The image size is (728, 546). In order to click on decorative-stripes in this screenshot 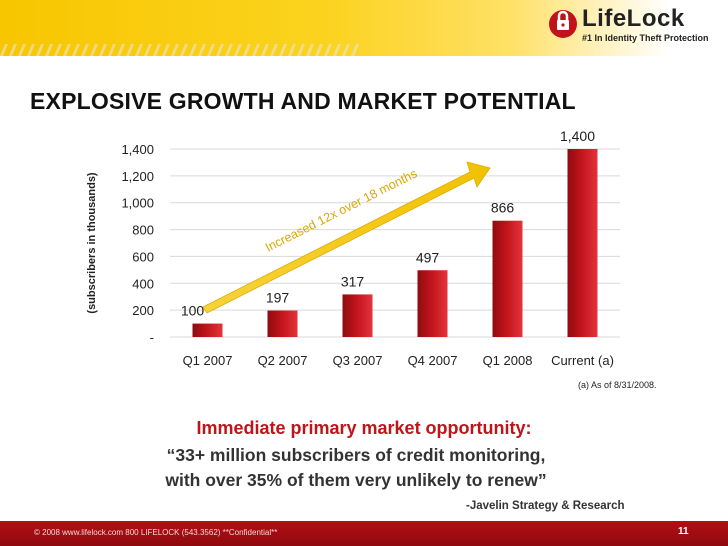, I will do `click(179, 50)`.